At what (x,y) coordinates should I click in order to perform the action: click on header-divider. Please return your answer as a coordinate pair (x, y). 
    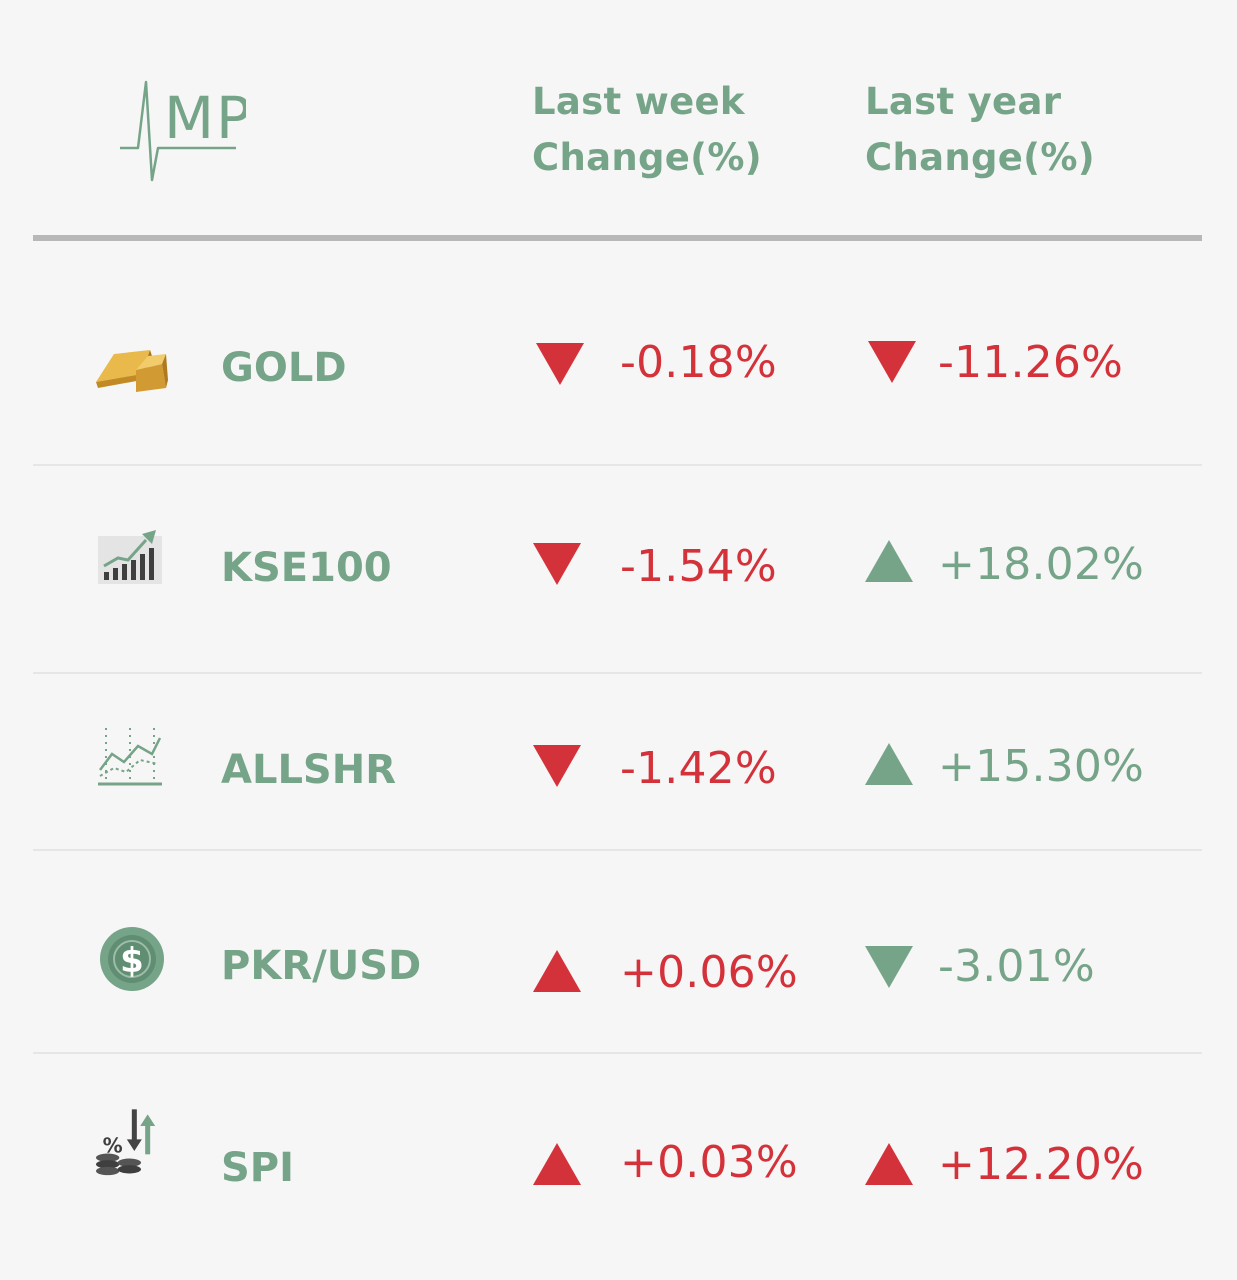
    Looking at the image, I should click on (617, 238).